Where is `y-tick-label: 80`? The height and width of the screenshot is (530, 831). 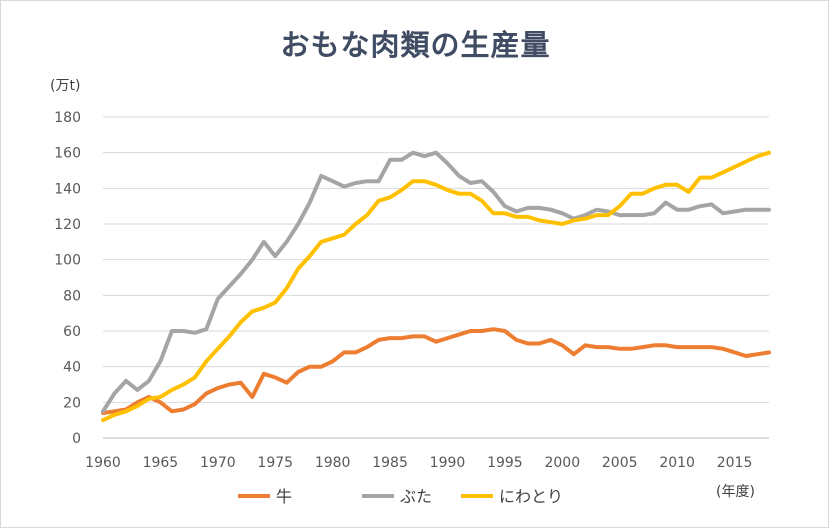
y-tick-label: 80 is located at coordinates (72, 296).